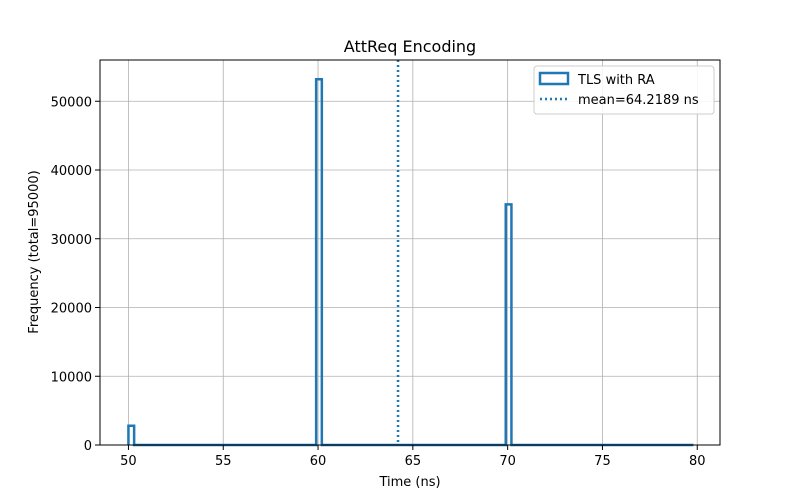  I want to click on y-tick-label: 10000, so click(71, 377).